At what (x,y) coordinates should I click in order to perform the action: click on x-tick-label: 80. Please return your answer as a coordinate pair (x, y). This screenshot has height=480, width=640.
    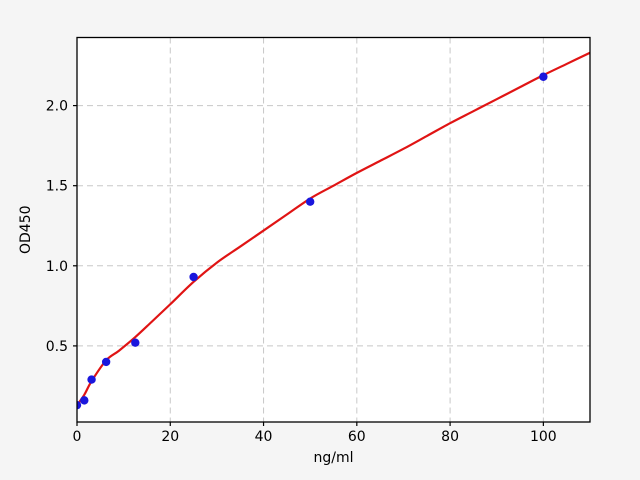
    Looking at the image, I should click on (450, 437).